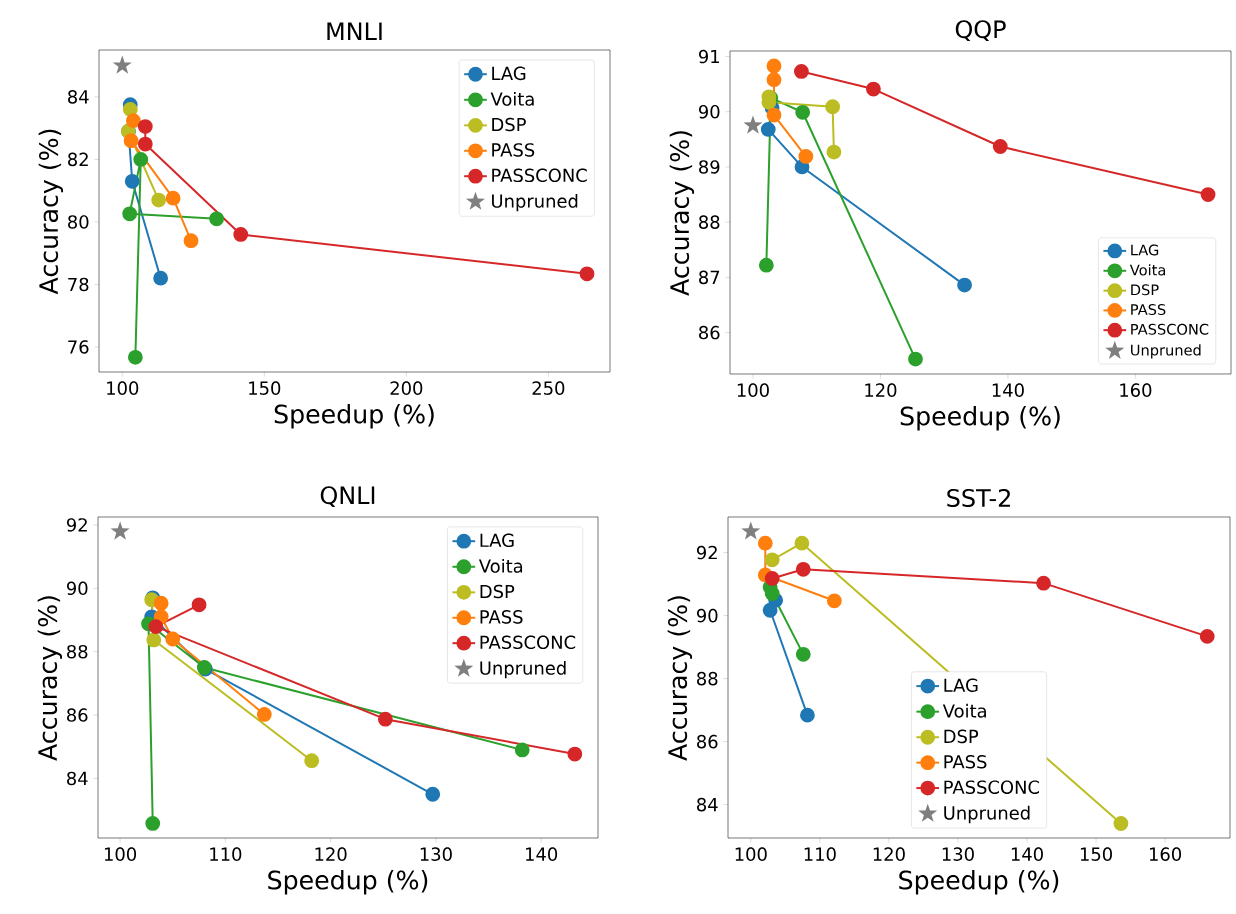  I want to click on x-tick-label: 250, so click(548, 388).